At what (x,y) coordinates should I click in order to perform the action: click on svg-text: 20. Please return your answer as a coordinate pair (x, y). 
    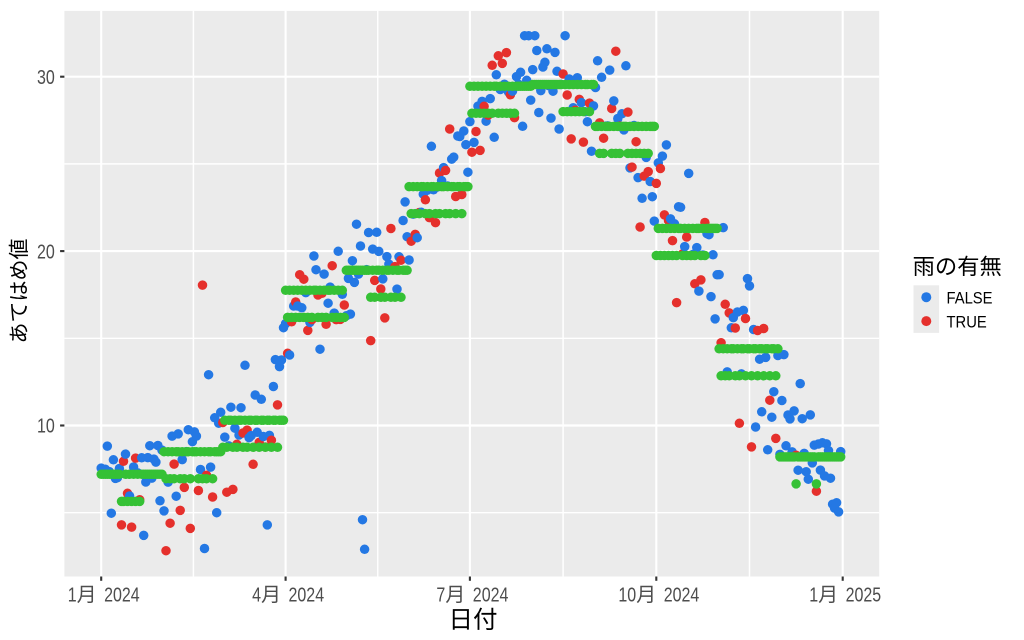
    Looking at the image, I should click on (46, 252).